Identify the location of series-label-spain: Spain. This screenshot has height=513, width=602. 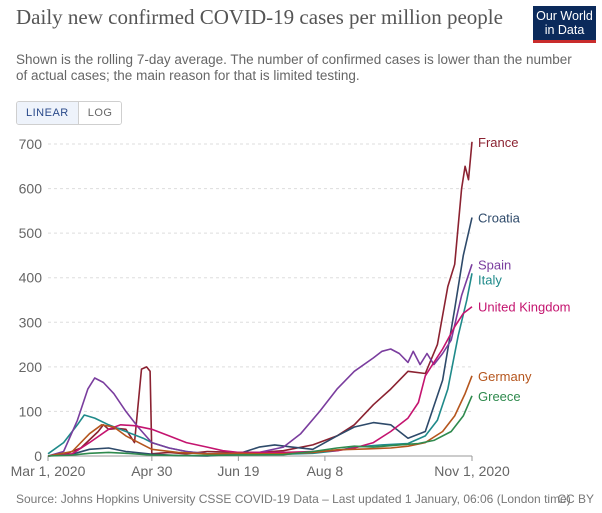
(494, 264).